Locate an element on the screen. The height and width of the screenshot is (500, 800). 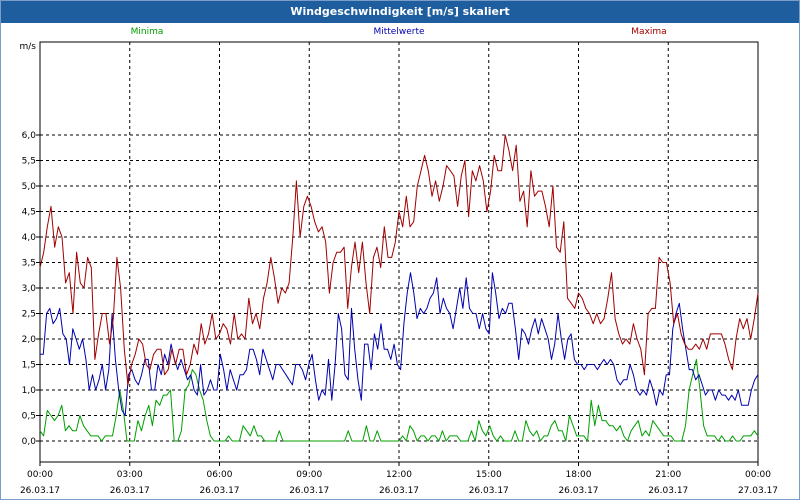
y-tick-label: 2,0 is located at coordinates (29, 340).